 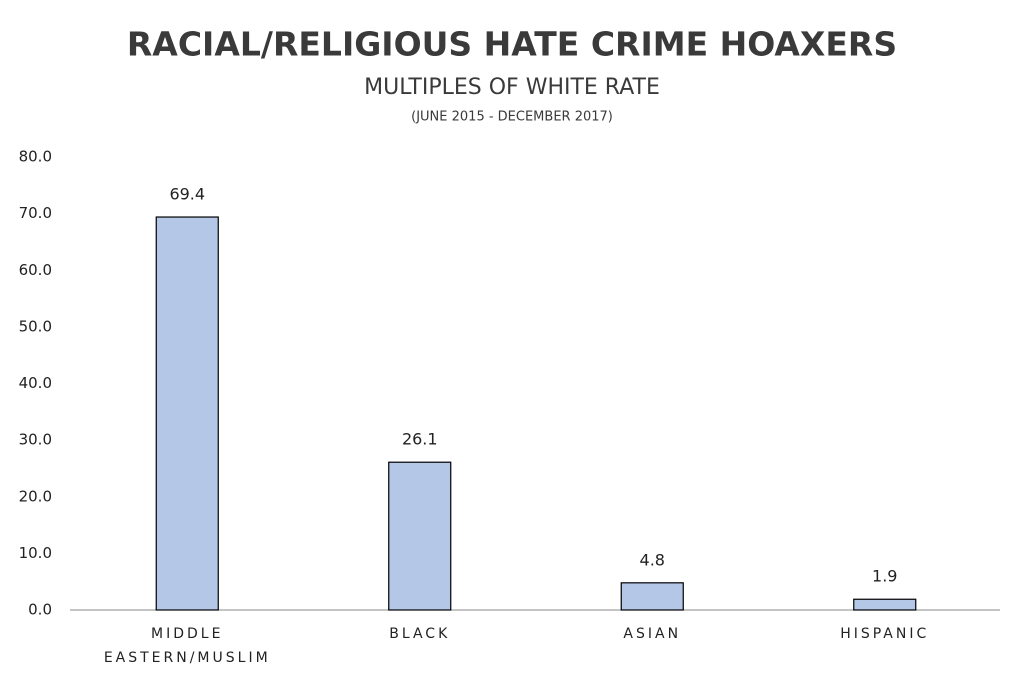 What do you see at coordinates (420, 634) in the screenshot?
I see `x-tick-label: BLACK` at bounding box center [420, 634].